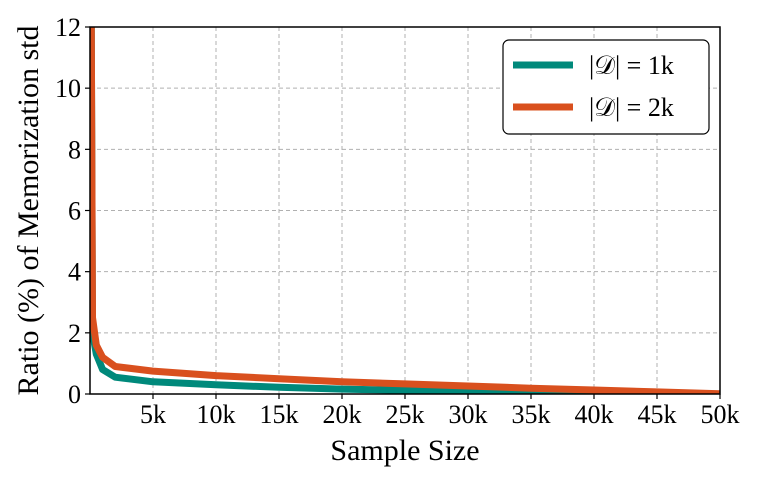  Describe the element at coordinates (342, 414) in the screenshot. I see `x-tick-label: 20k` at that location.